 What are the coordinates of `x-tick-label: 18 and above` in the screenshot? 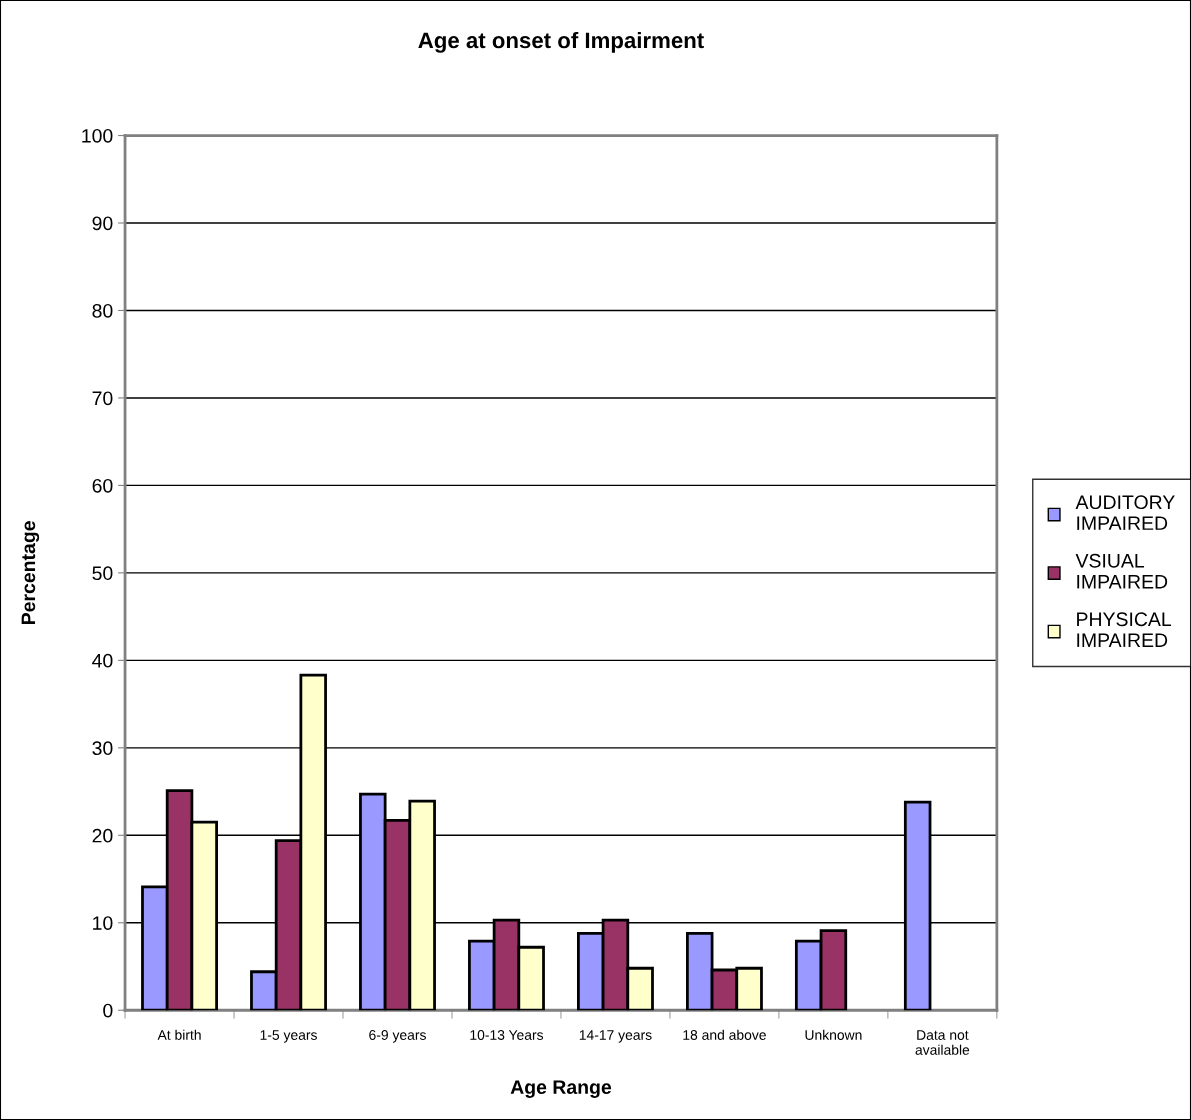 It's located at (724, 1034).